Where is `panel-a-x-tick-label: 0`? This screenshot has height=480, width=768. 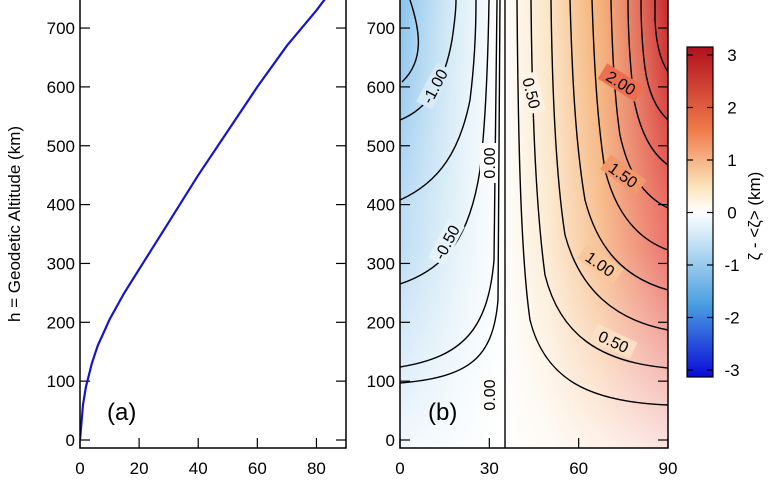 panel-a-x-tick-label: 0 is located at coordinates (79, 468).